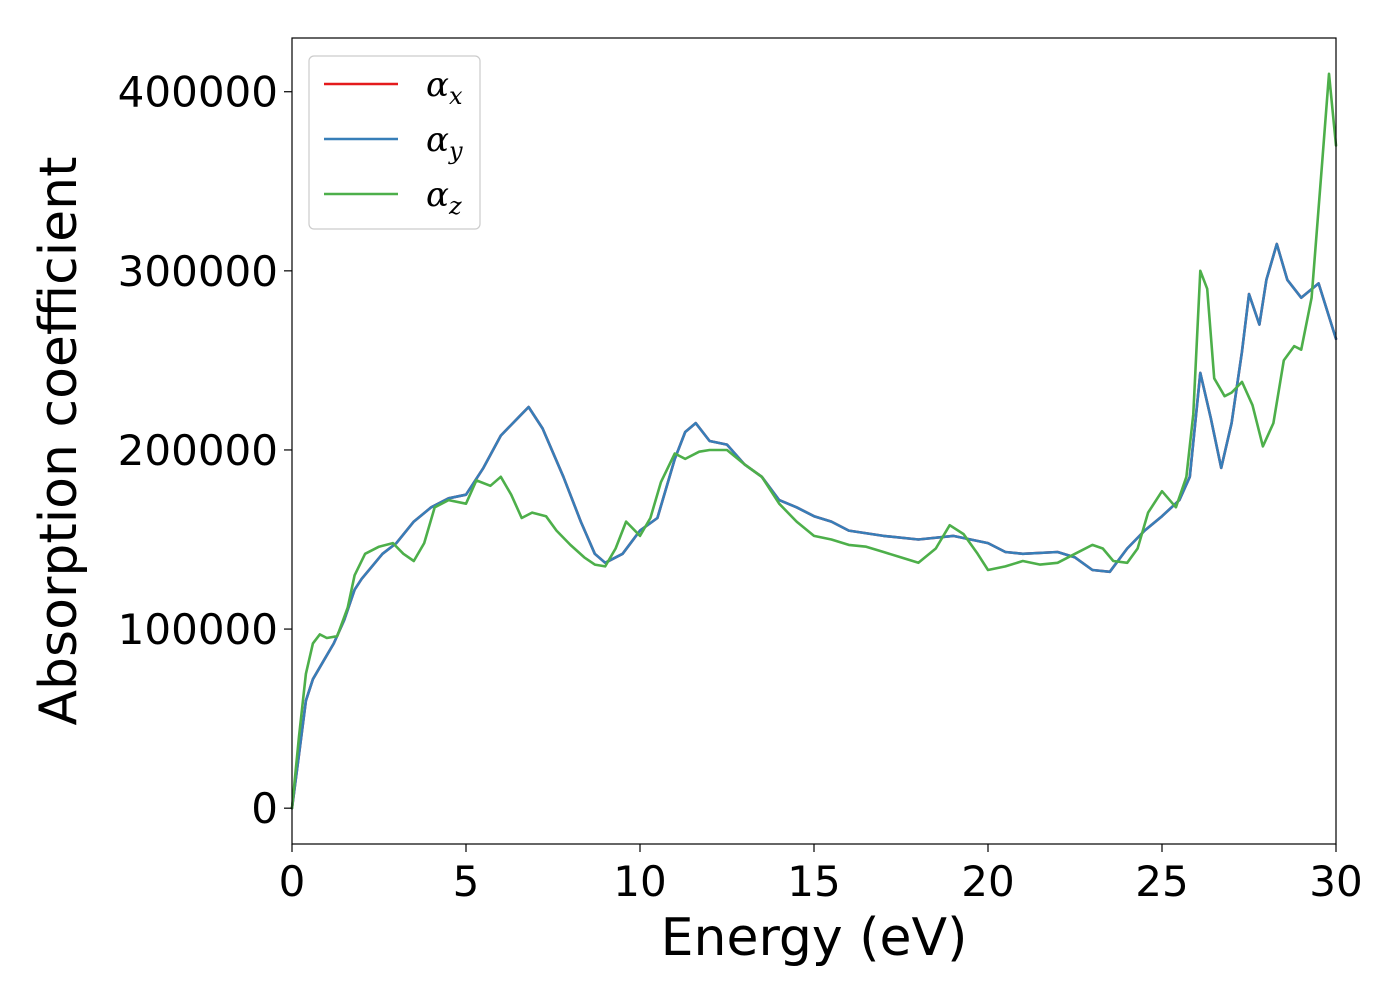 The width and height of the screenshot is (1400, 1000). I want to click on legend-label-z: αz, so click(444, 197).